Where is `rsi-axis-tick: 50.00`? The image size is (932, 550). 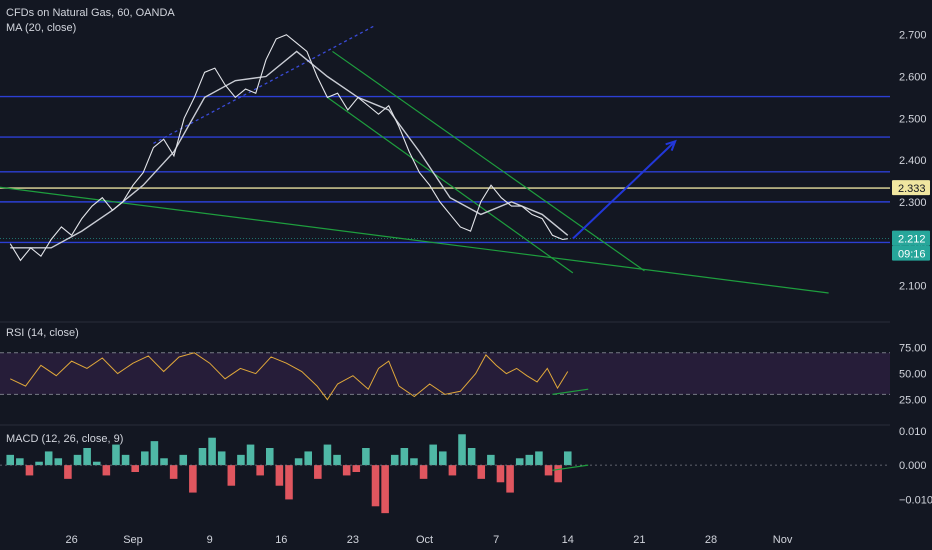 rsi-axis-tick: 50.00 is located at coordinates (913, 375).